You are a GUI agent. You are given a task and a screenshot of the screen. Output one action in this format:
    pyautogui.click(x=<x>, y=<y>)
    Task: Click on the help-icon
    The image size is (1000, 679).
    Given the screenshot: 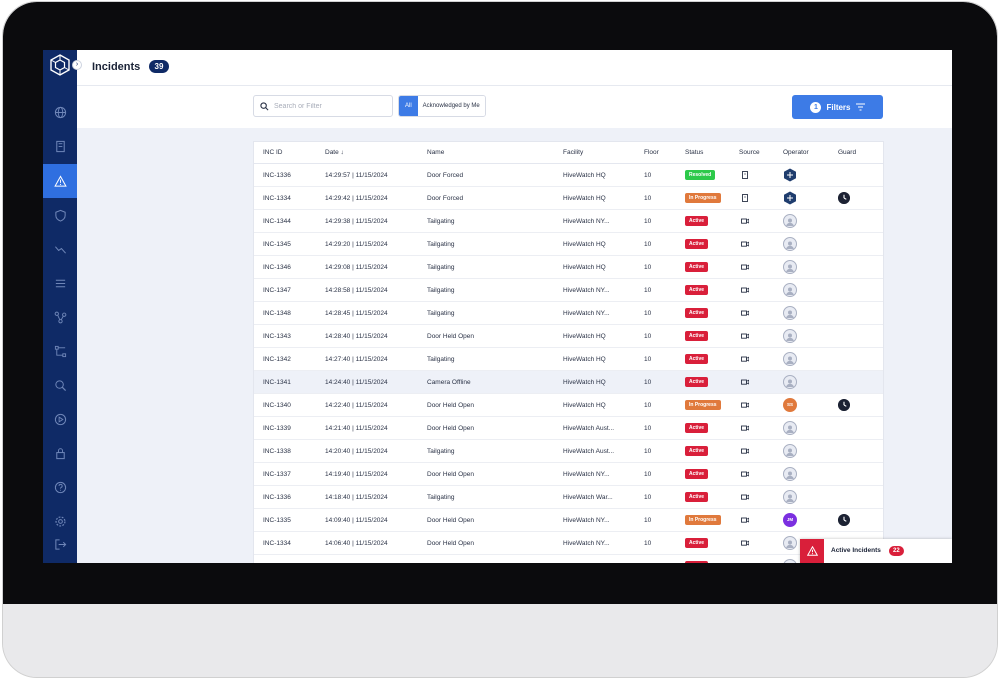 What is the action you would take?
    pyautogui.click(x=60, y=487)
    